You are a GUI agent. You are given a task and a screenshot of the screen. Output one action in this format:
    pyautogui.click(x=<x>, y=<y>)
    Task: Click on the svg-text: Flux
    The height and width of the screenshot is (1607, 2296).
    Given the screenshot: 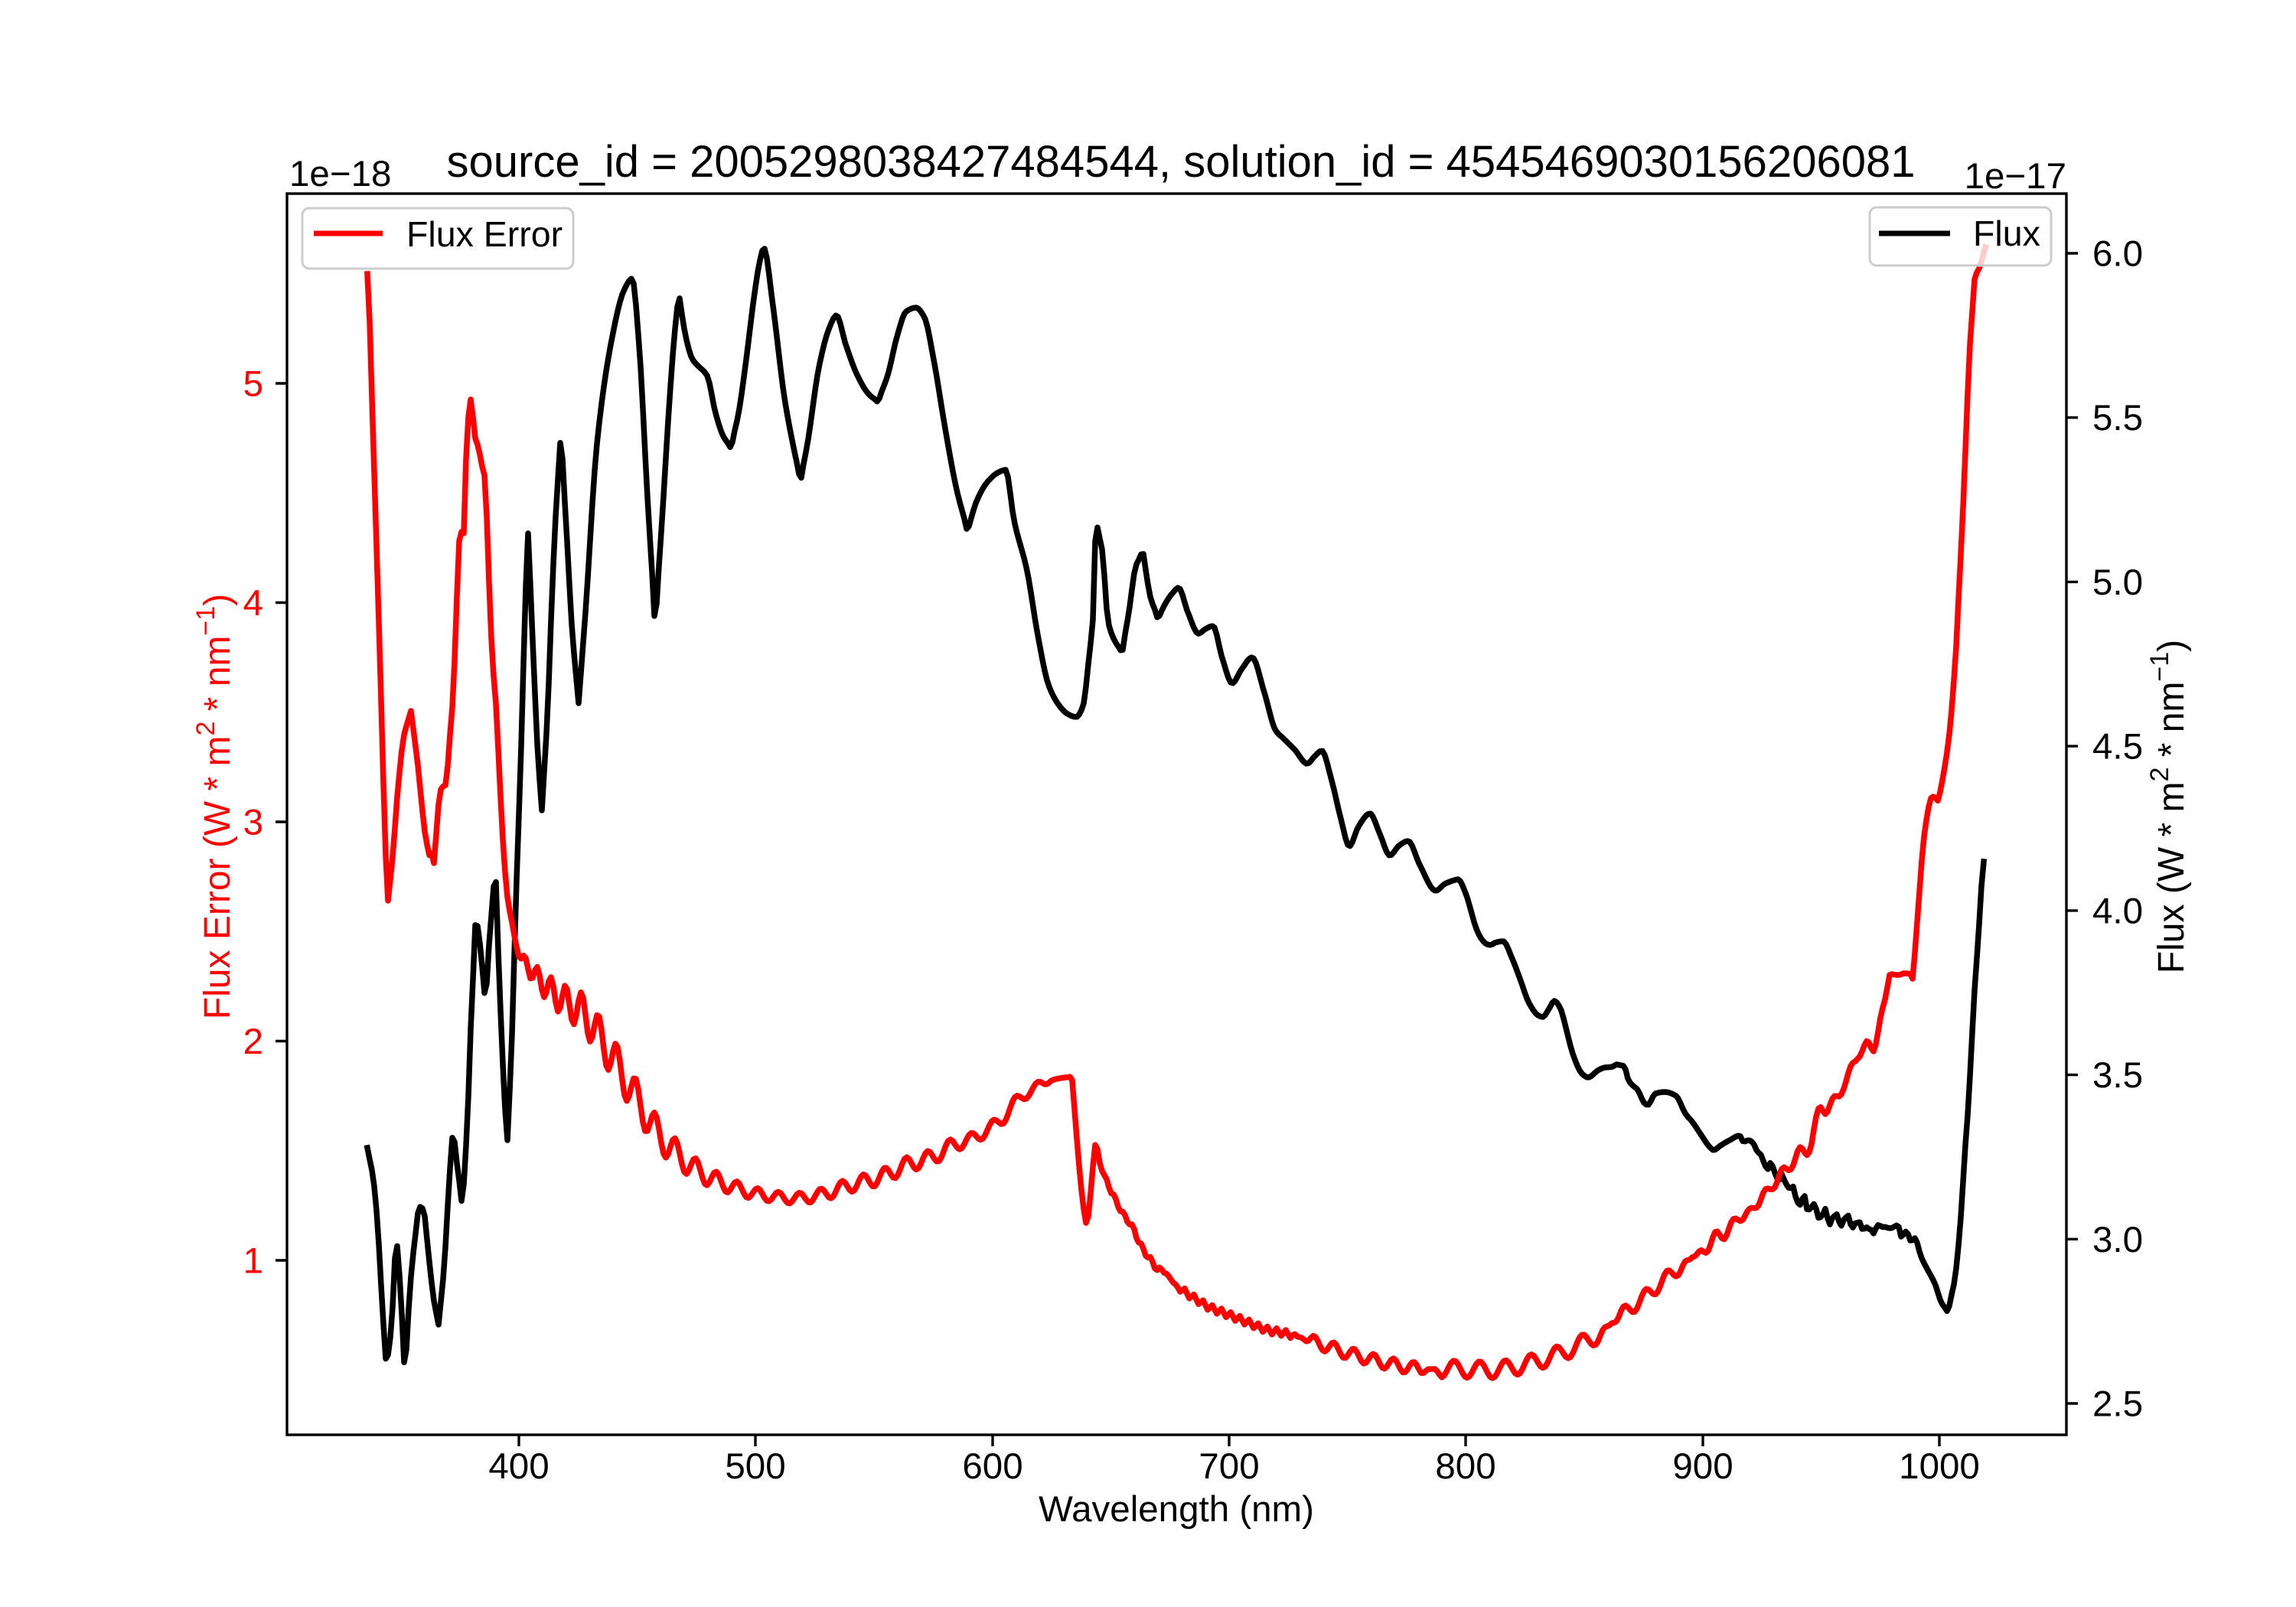 What is the action you would take?
    pyautogui.click(x=2006, y=234)
    